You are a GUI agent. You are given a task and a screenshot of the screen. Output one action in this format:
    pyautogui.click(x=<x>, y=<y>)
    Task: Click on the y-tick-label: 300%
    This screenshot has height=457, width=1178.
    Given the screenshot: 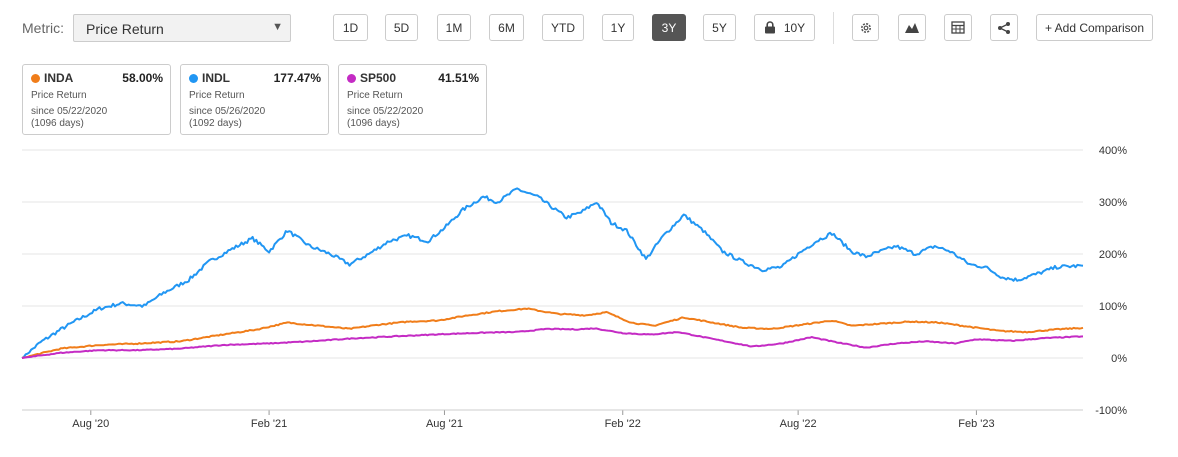 What is the action you would take?
    pyautogui.click(x=1113, y=203)
    